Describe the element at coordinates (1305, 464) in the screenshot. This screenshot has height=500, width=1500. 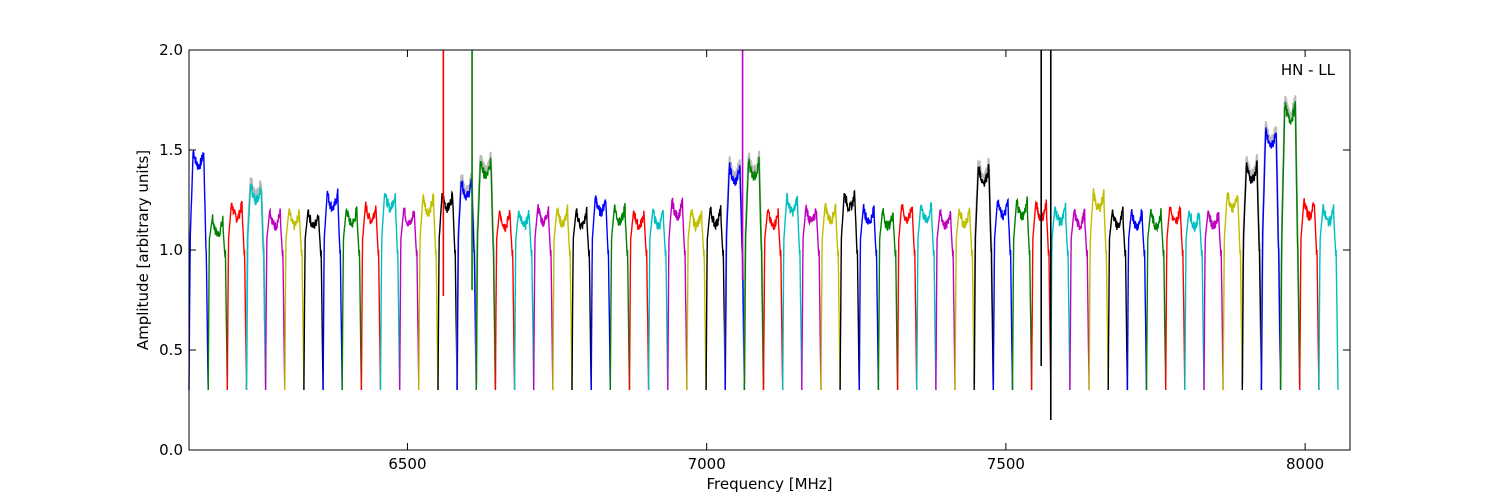
I see `x-tick-label: 8000` at that location.